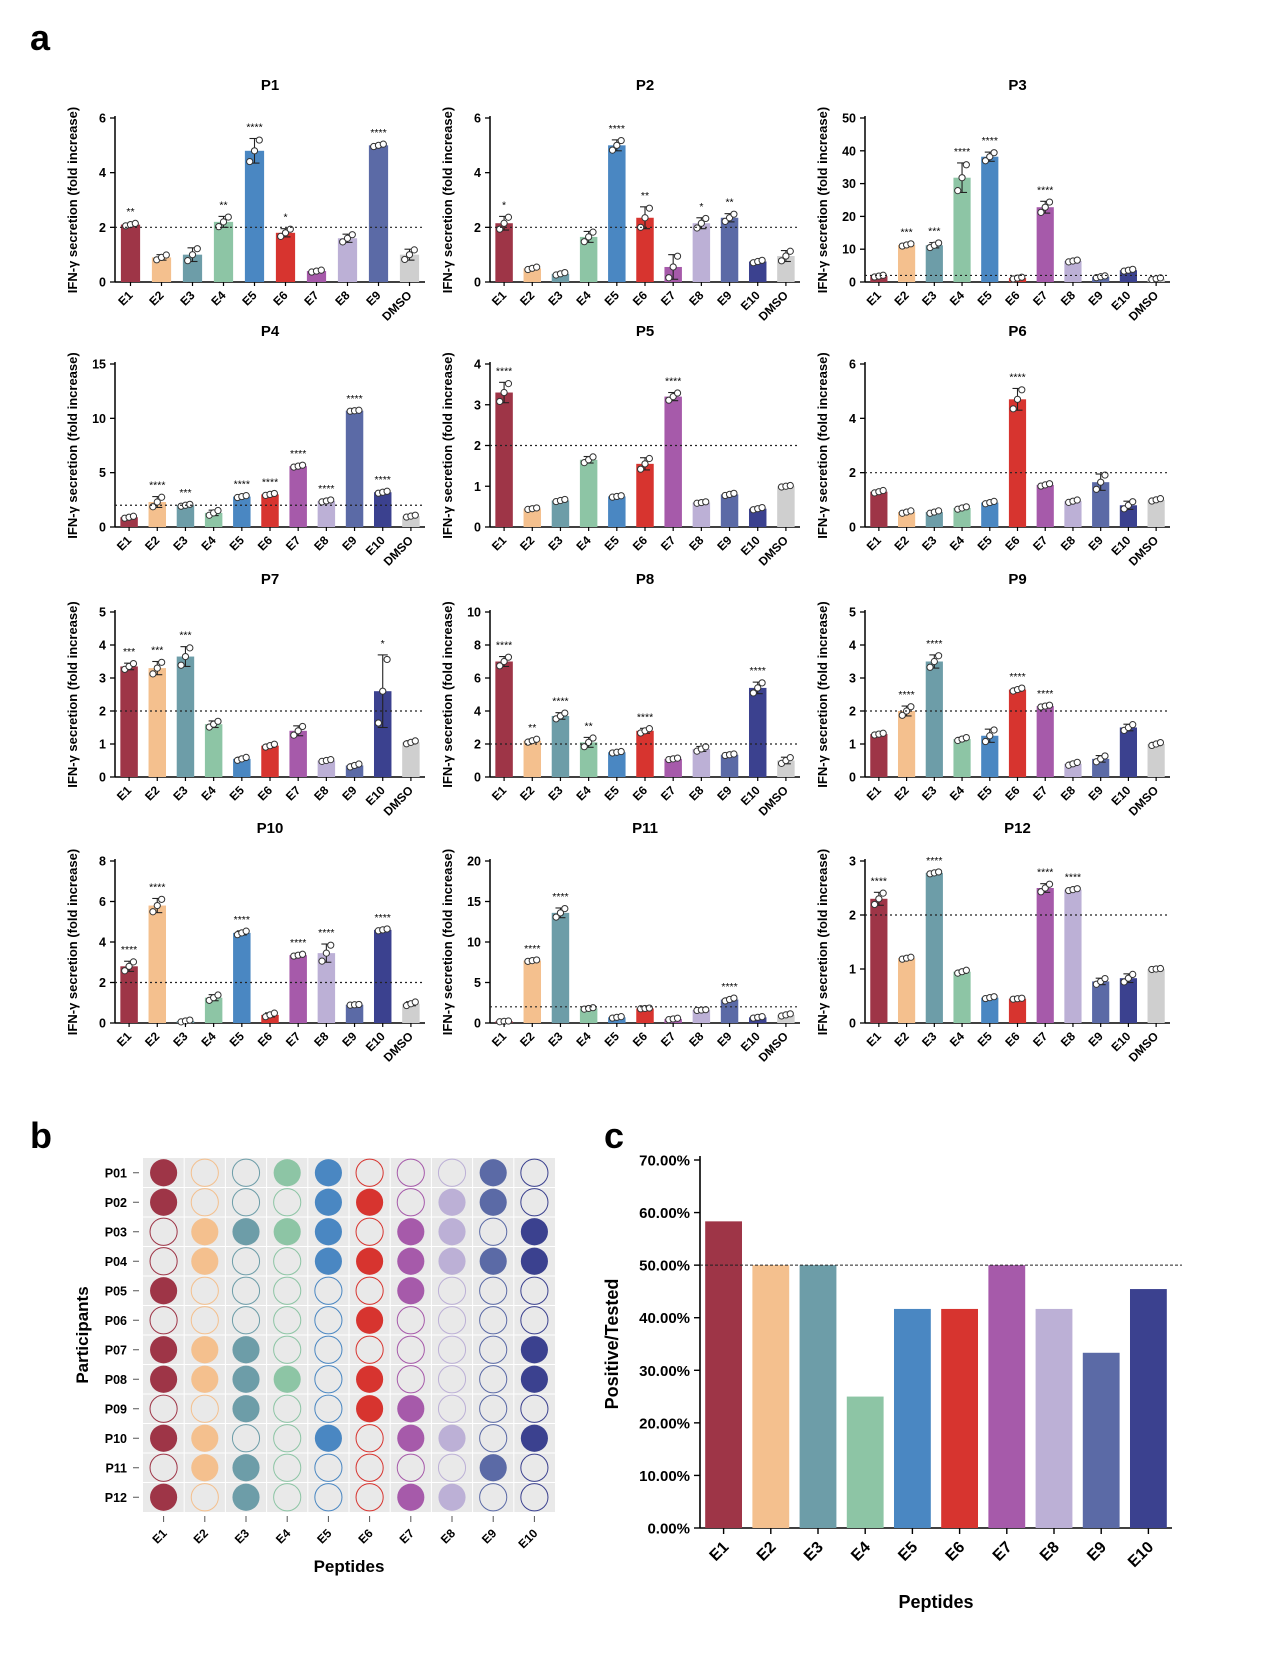  I want to click on y-tick-label: 3, so click(102, 679).